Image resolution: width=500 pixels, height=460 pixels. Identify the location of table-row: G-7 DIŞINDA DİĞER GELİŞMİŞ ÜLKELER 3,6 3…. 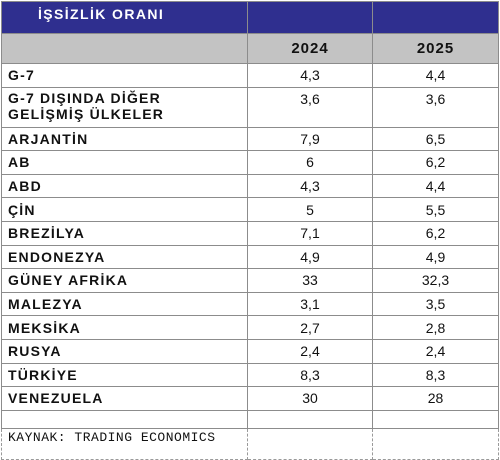
(250, 107).